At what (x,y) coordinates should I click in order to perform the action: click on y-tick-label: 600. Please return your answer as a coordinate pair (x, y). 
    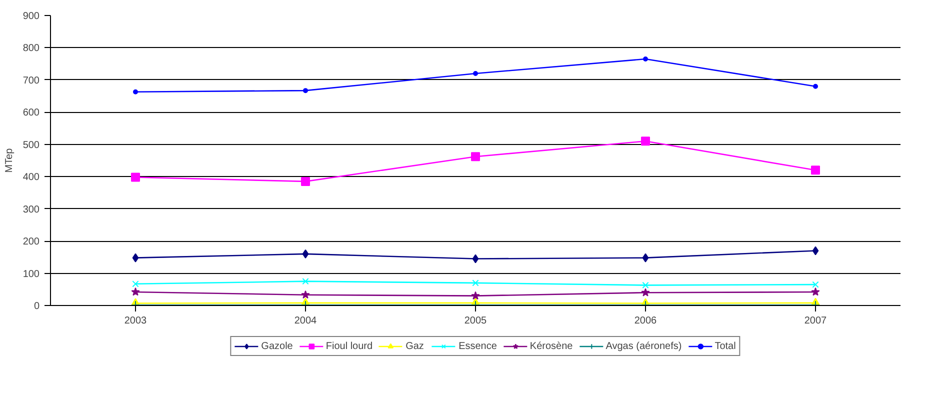
    Looking at the image, I should click on (31, 113).